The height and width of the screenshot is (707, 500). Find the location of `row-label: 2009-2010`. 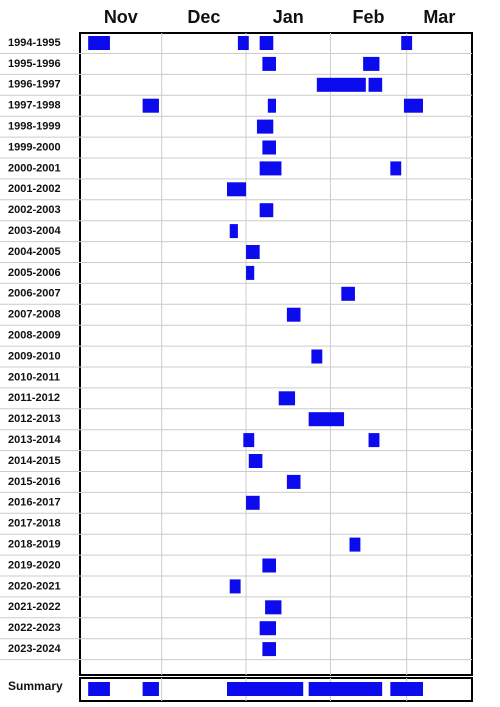

row-label: 2009-2010 is located at coordinates (34, 356).